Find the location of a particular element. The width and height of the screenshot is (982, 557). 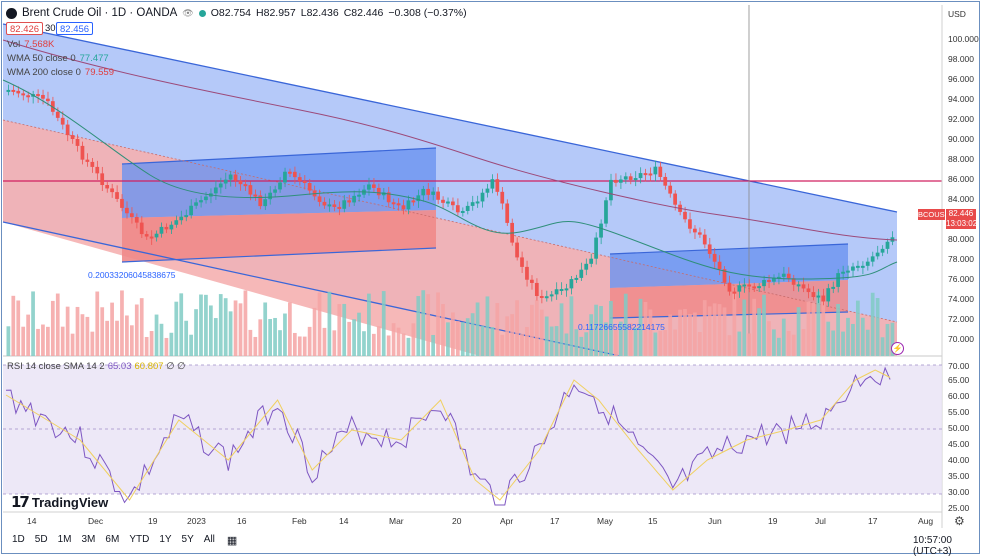

range-ytd: YTD is located at coordinates (139, 539).